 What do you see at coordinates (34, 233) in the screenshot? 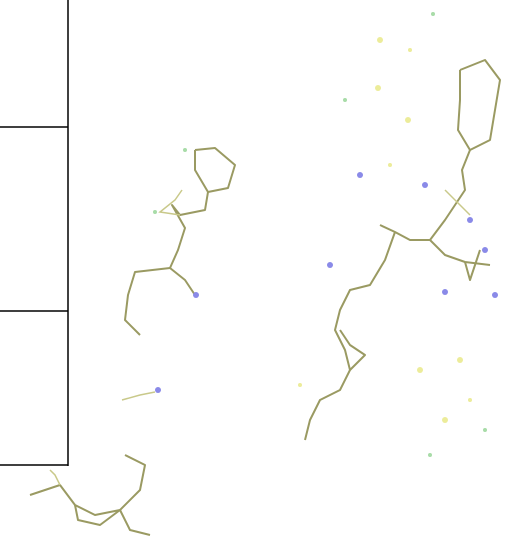
I see `frame-lines` at bounding box center [34, 233].